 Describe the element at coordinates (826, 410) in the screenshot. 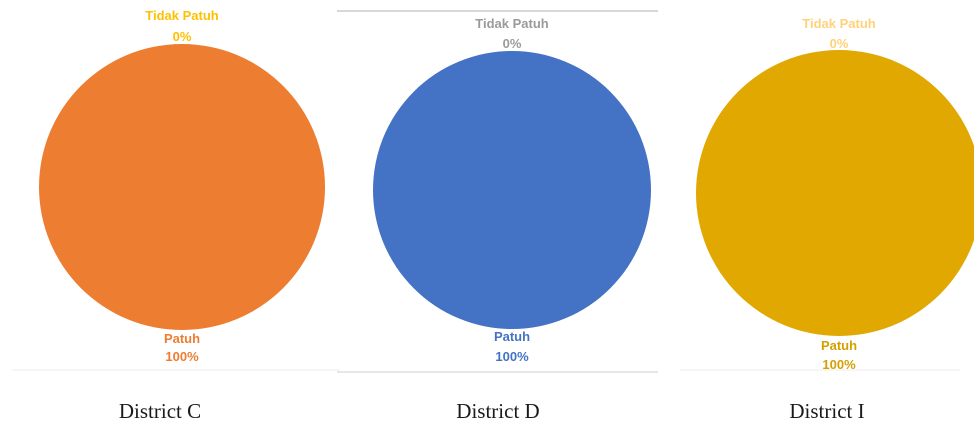

I see `chart-caption: District I` at that location.